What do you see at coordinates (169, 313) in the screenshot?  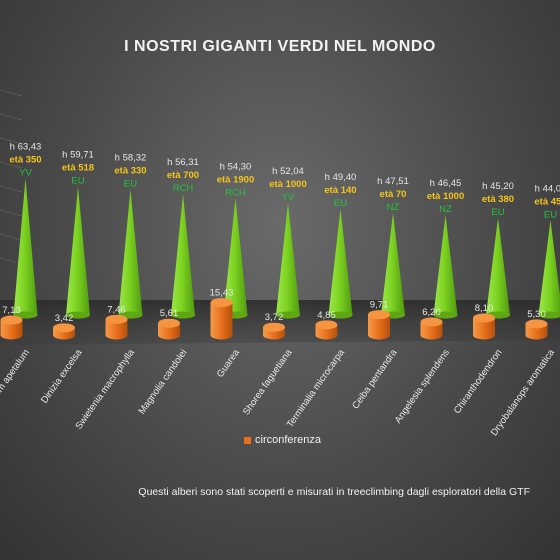 I see `circ-label-6: 5,61` at bounding box center [169, 313].